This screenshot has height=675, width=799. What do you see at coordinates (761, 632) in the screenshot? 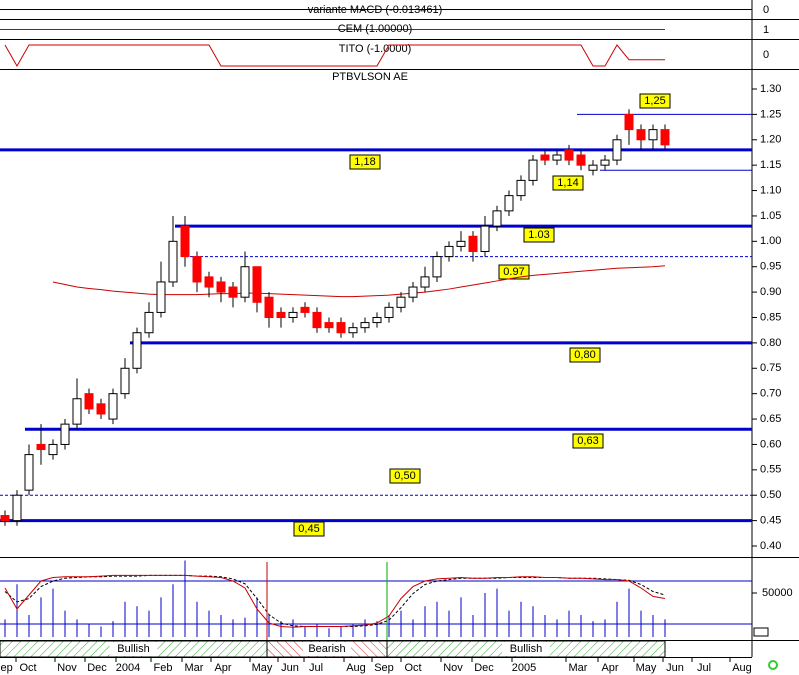
I see `scroll-box` at bounding box center [761, 632].